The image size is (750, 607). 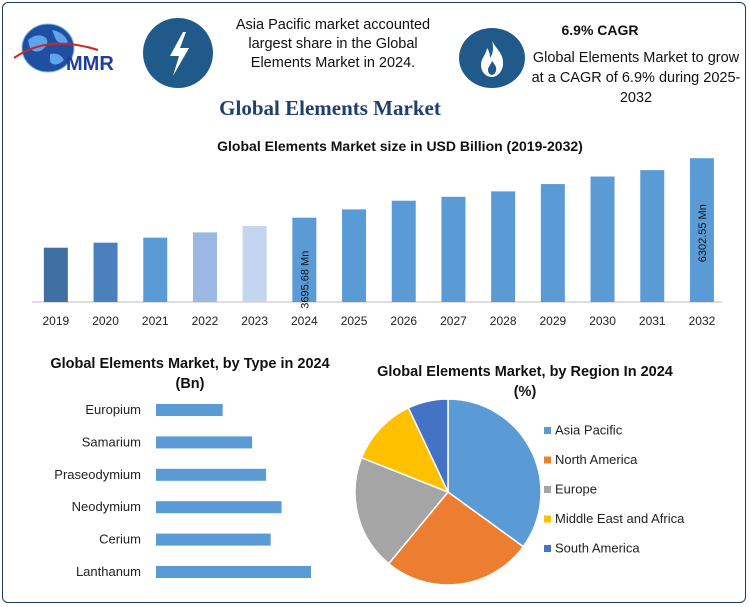 I want to click on legend-label: South America, so click(x=597, y=548).